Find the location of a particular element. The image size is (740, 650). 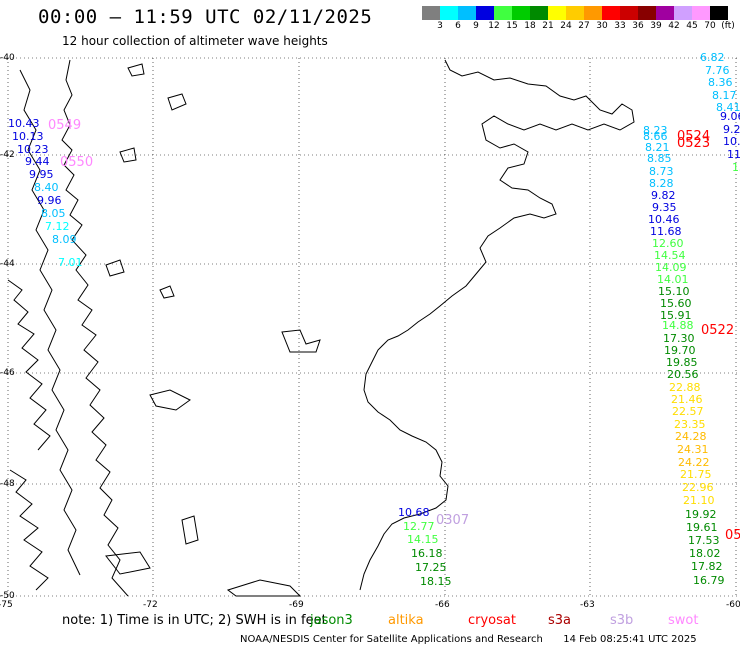

wave-height-label: 10.46 is located at coordinates (664, 219).